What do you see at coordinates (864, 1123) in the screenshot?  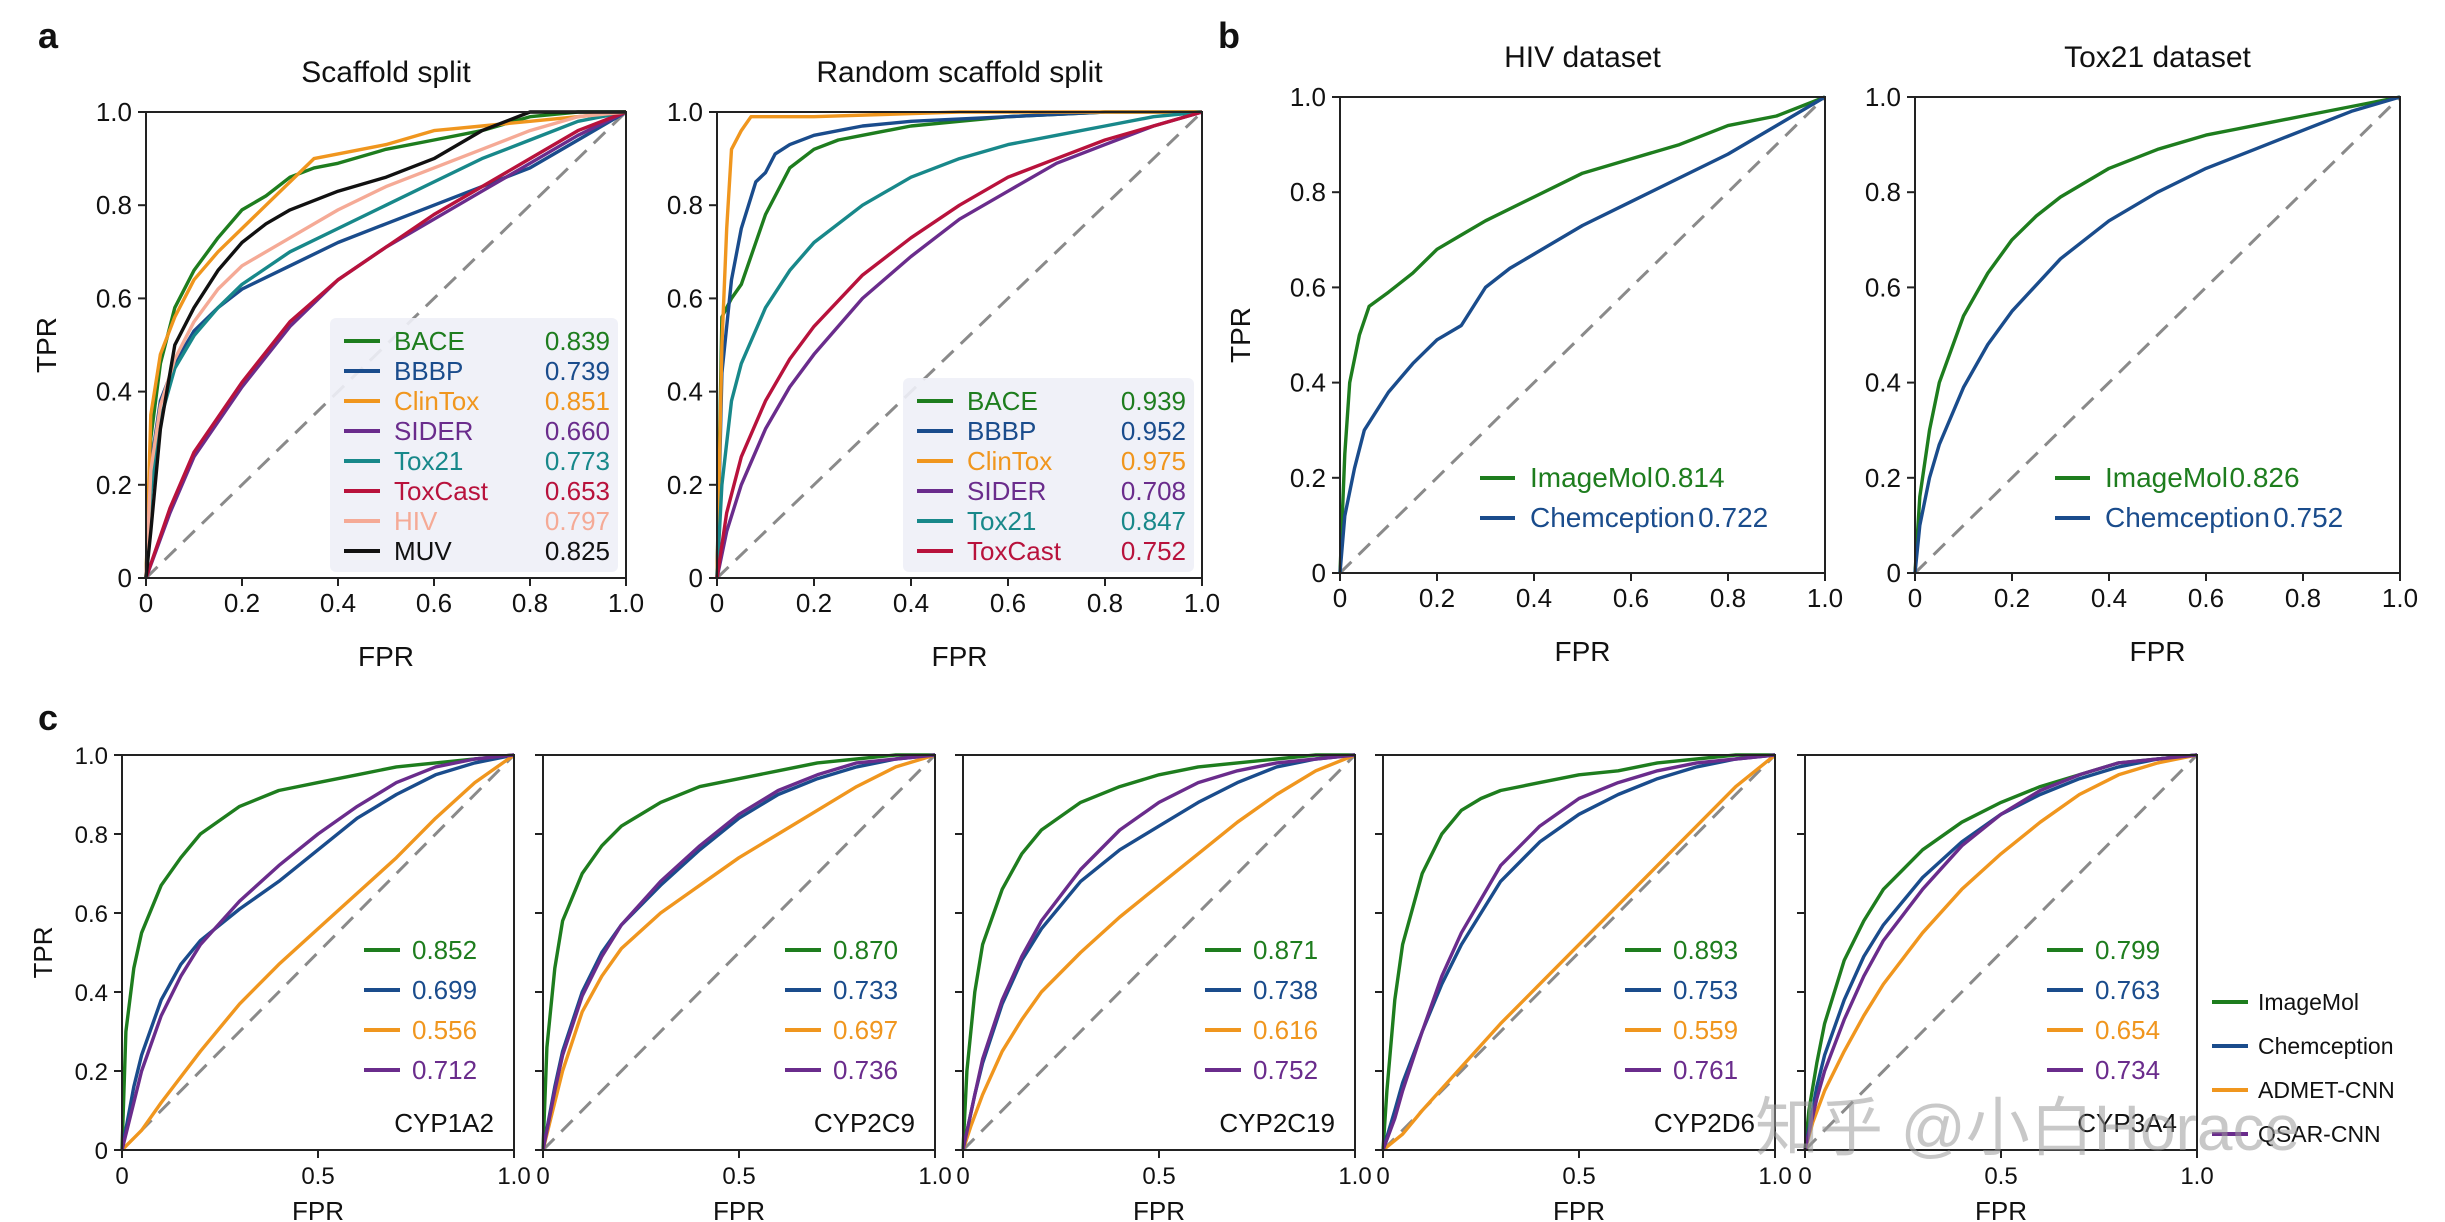 I see `panel-annotation: CYP2C9` at bounding box center [864, 1123].